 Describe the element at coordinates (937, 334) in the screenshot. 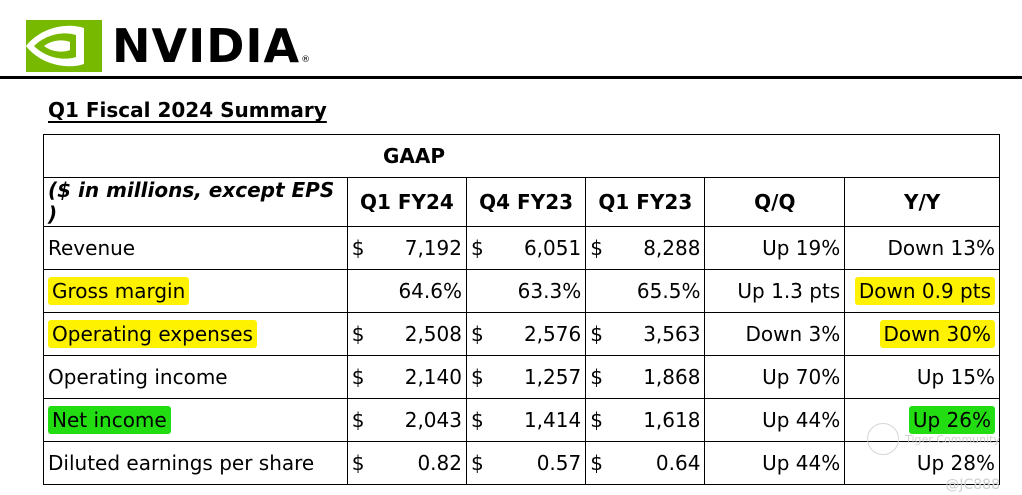

I see `yy-highlight: Down 30%` at that location.